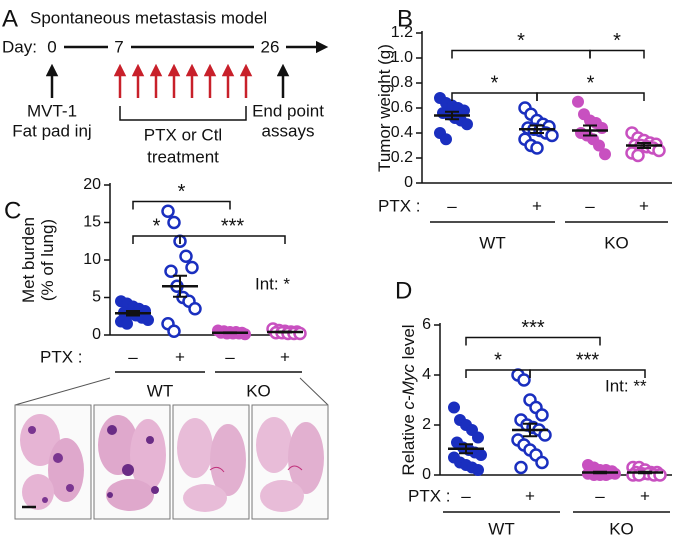 The image size is (677, 539). I want to click on y-tick-label: 1.2, so click(402, 32).